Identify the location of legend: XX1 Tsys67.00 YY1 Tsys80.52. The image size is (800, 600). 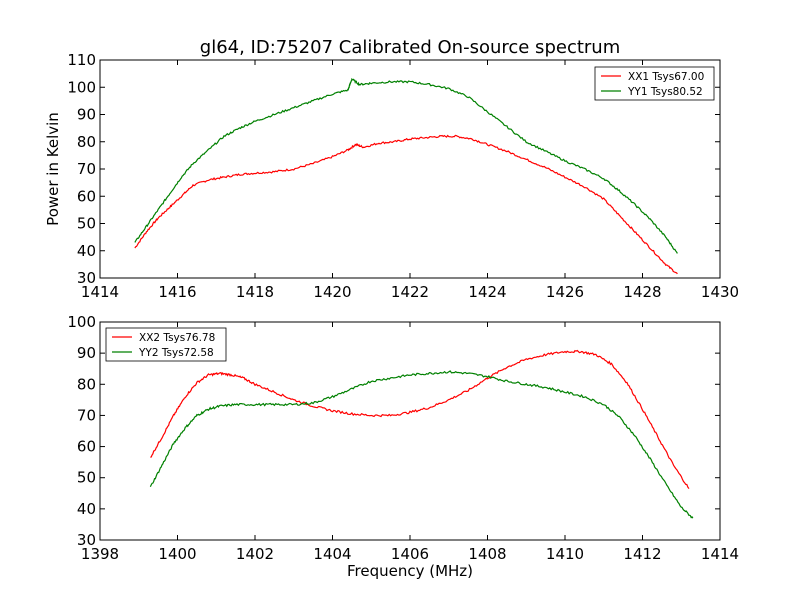
(654, 83).